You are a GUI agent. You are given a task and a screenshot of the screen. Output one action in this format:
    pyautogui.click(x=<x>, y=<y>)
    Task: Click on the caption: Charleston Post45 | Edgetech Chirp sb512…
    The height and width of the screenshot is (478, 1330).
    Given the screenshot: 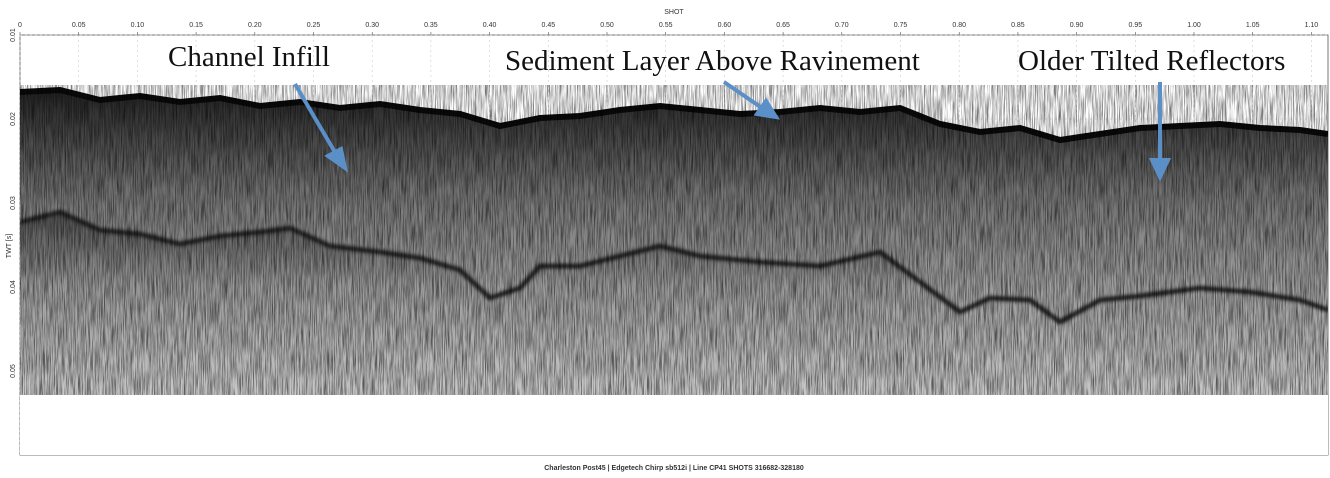 What is the action you would take?
    pyautogui.click(x=674, y=468)
    